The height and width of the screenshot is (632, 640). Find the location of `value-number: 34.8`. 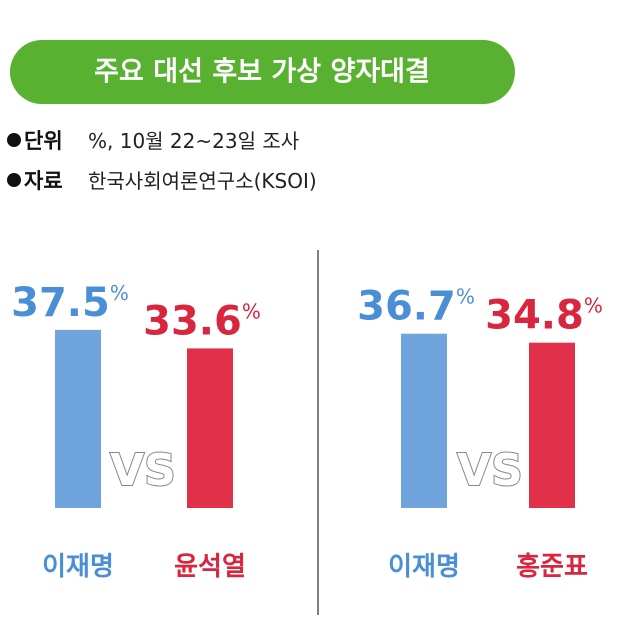

value-number: 34.8 is located at coordinates (534, 316).